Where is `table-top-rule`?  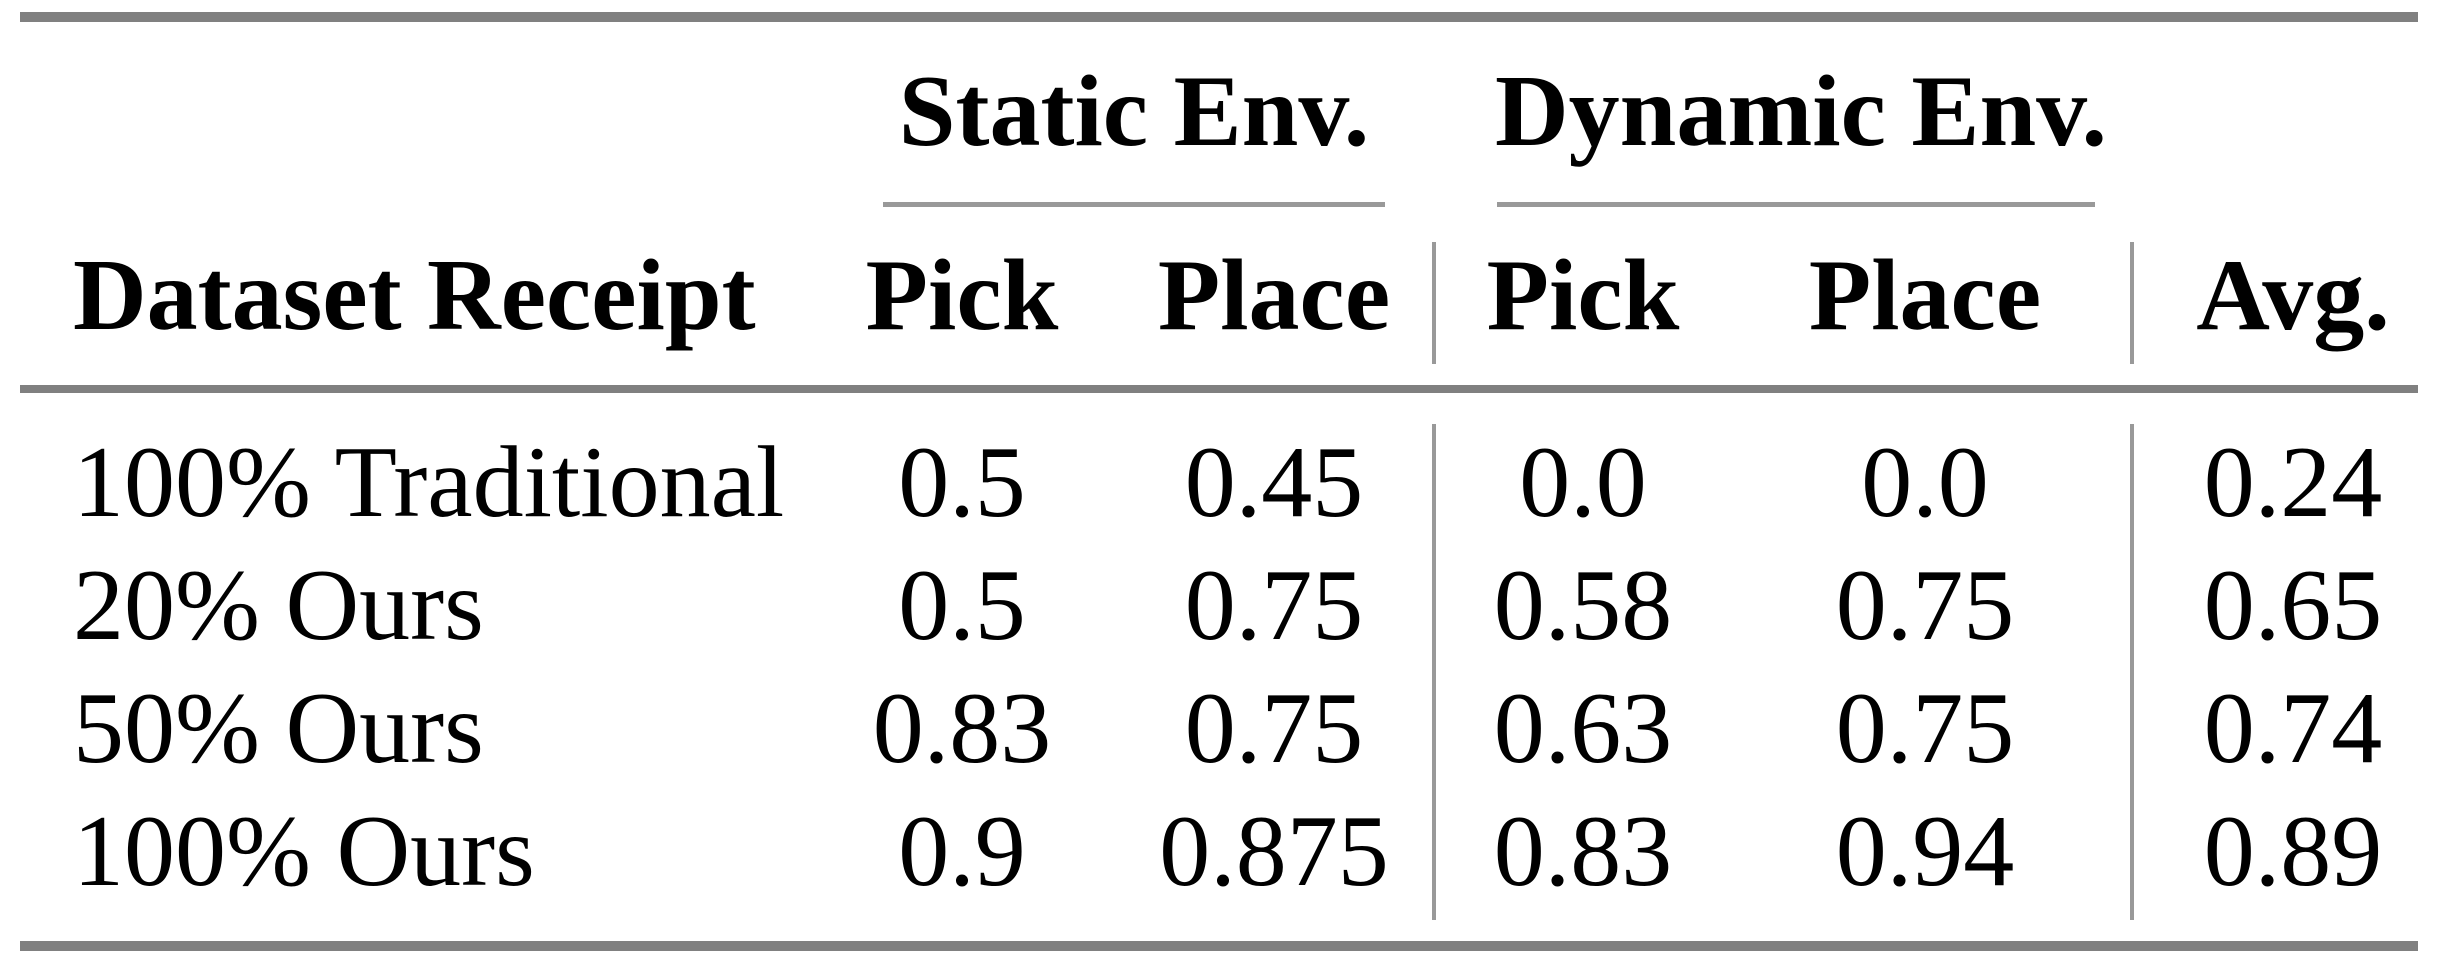
table-top-rule is located at coordinates (1219, 17).